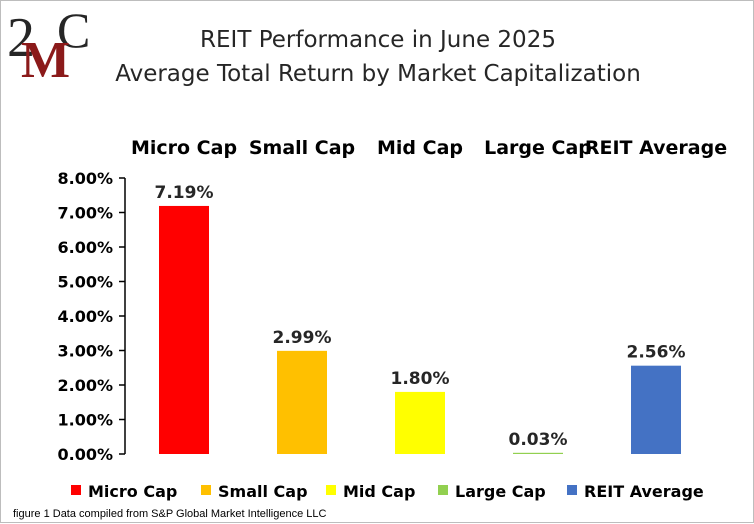  I want to click on y-tick-label: 6.00%, so click(85, 247).